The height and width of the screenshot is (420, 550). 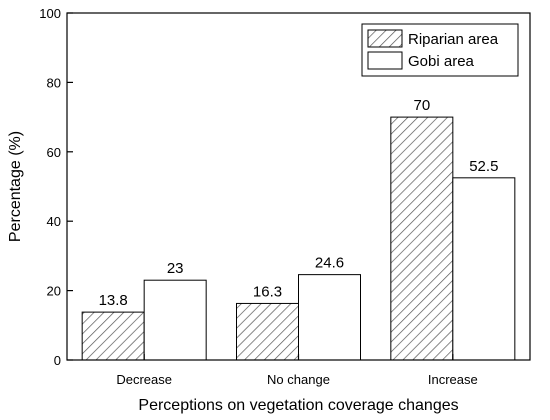 What do you see at coordinates (385, 38) in the screenshot?
I see `legend-swatch-riparian` at bounding box center [385, 38].